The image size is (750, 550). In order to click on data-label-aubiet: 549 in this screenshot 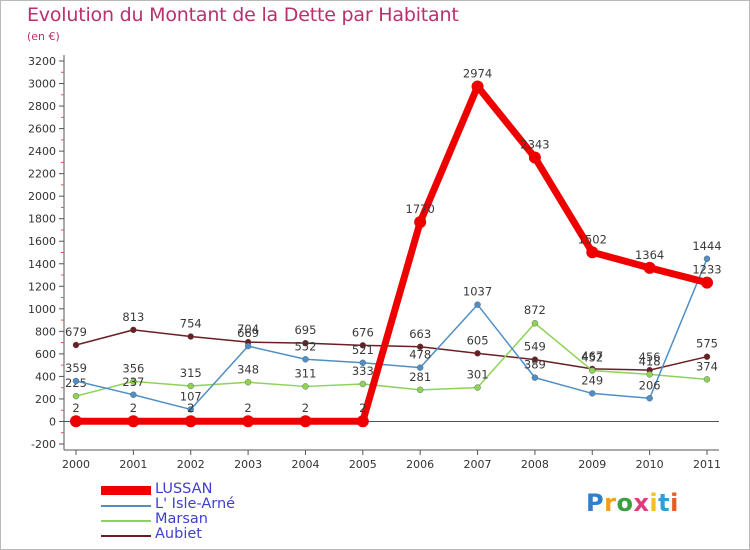, I will do `click(535, 347)`.